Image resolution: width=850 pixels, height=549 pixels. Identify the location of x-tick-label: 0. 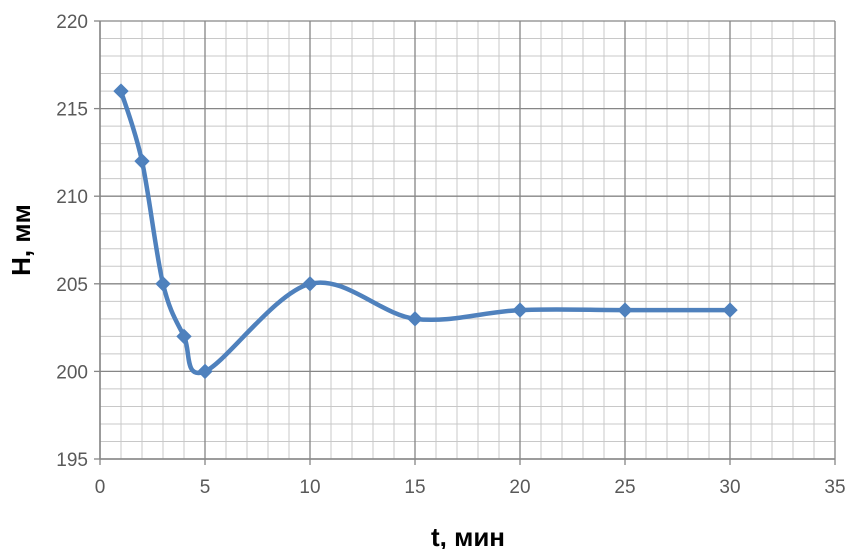
(100, 487).